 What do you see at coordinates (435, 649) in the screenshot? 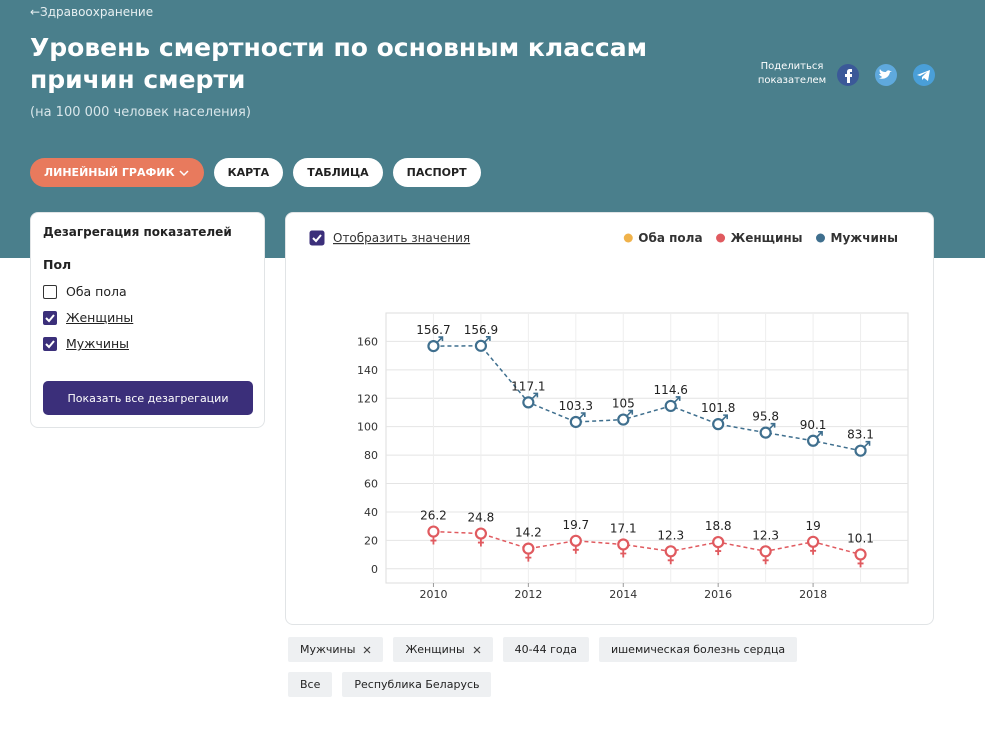
I see `filter-label: Женщины` at bounding box center [435, 649].